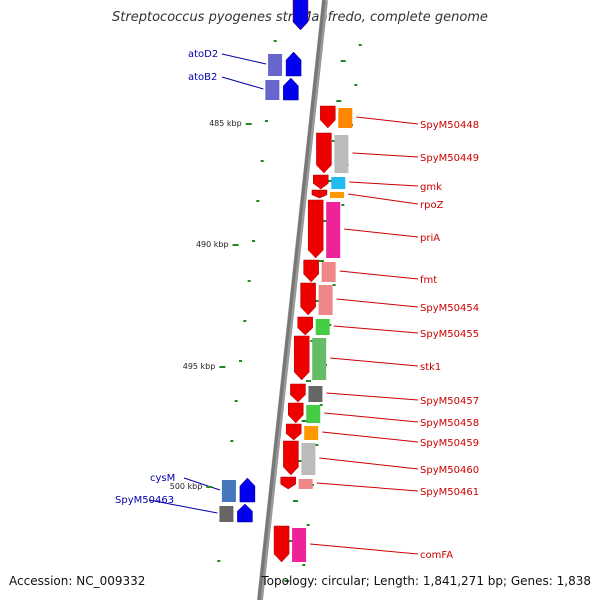 The image size is (600, 600). Describe the element at coordinates (428, 280) in the screenshot. I see `gene-label: fmt` at that location.